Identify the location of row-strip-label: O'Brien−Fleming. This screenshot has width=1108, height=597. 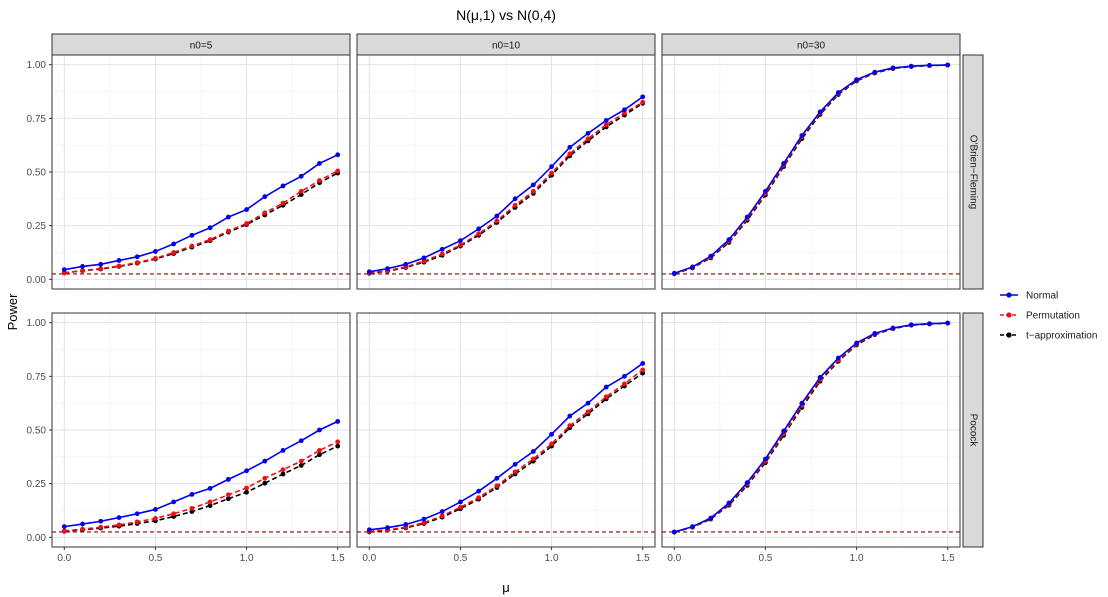
(973, 172).